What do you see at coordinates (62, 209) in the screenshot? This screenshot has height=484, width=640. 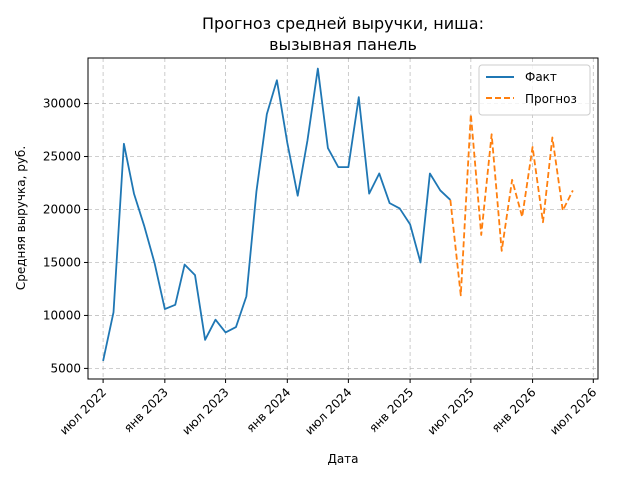 I see `y-tick-label: 20000` at bounding box center [62, 209].